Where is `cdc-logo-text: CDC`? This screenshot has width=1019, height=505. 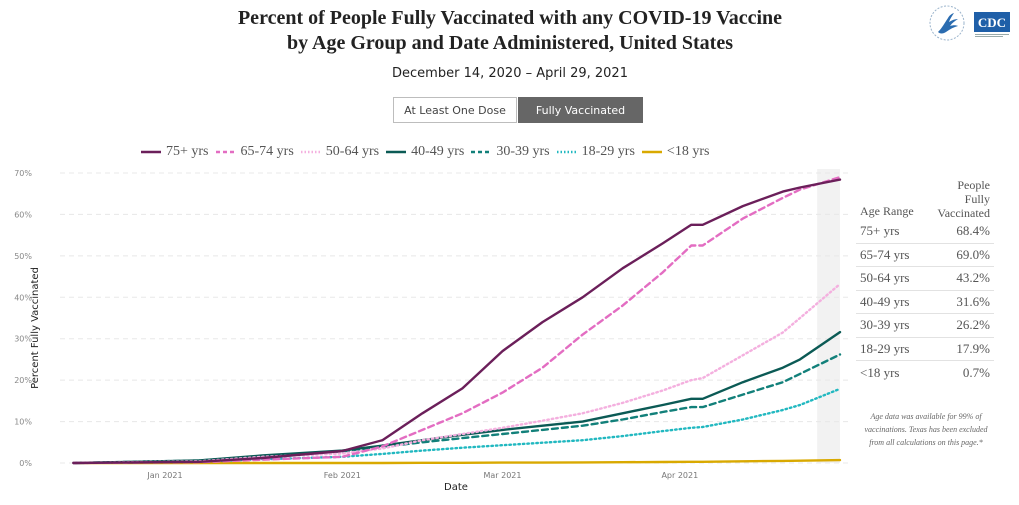 cdc-logo-text: CDC is located at coordinates (992, 22).